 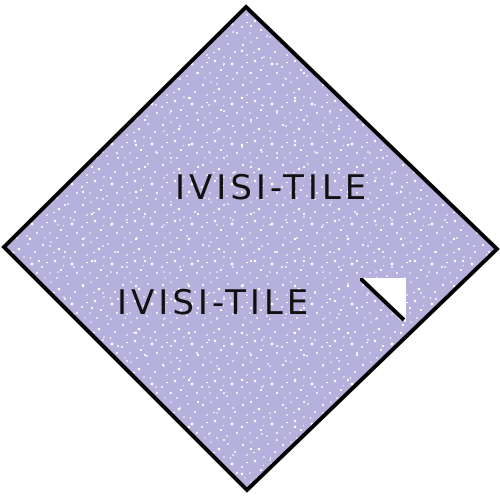 What do you see at coordinates (215, 303) in the screenshot?
I see `tile-label-secondary: IVISI-TILE` at bounding box center [215, 303].